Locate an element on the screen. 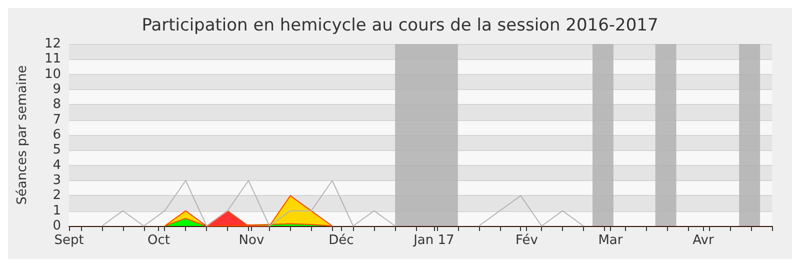  y-tick-label: 12 is located at coordinates (52, 44).